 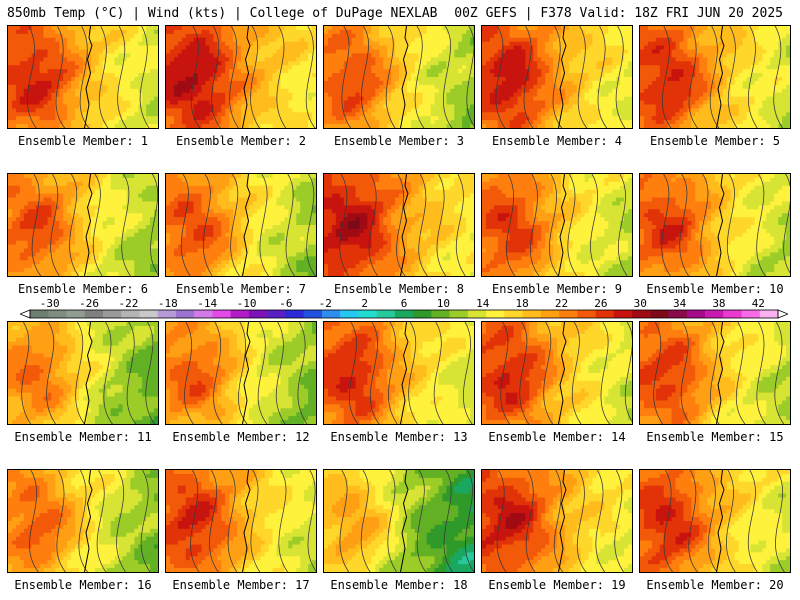 What do you see at coordinates (715, 141) in the screenshot?
I see `ensemble-member-label: Ensemble Member: 5` at bounding box center [715, 141].